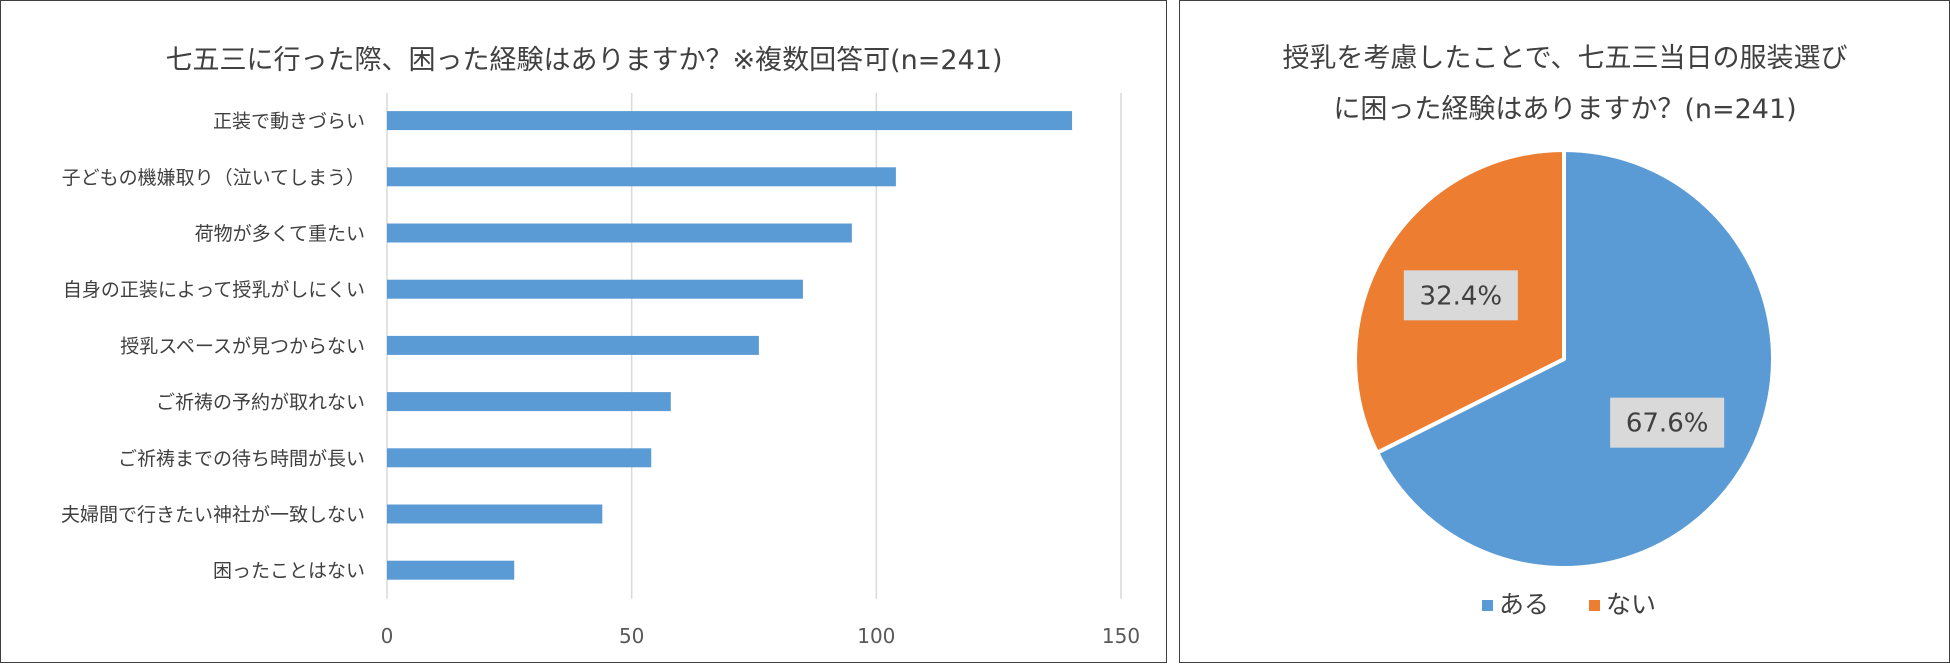 The width and height of the screenshot is (1950, 668). What do you see at coordinates (387, 636) in the screenshot?
I see `x-tick-label: 0` at bounding box center [387, 636].